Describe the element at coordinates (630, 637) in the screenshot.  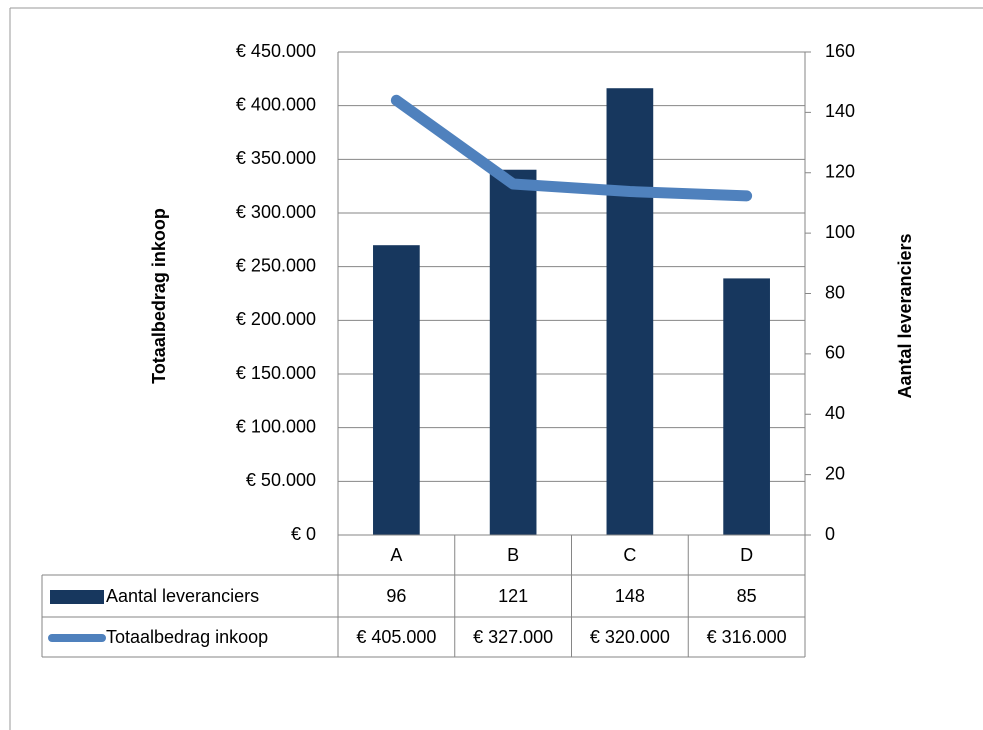
I see `table-value: € 320.000` at that location.